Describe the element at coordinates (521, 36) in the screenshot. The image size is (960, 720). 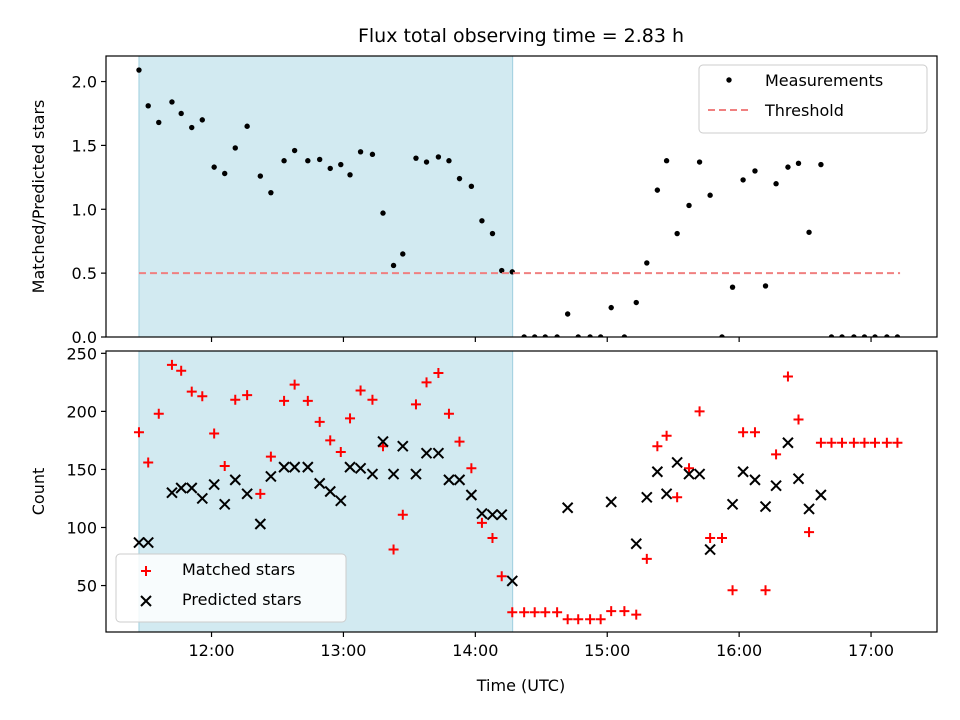
I see `chart-title: Flux total observing time = 2.83 h` at that location.